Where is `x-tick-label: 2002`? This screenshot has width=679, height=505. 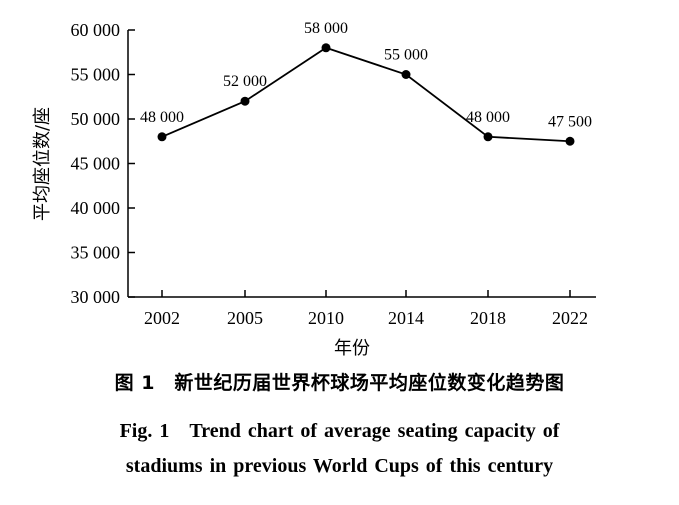
x-tick-label: 2002 is located at coordinates (162, 318).